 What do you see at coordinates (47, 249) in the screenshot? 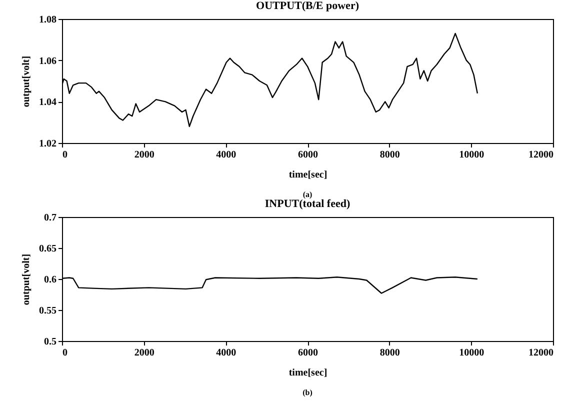
I see `y-tick-label: 0.65` at bounding box center [47, 249].